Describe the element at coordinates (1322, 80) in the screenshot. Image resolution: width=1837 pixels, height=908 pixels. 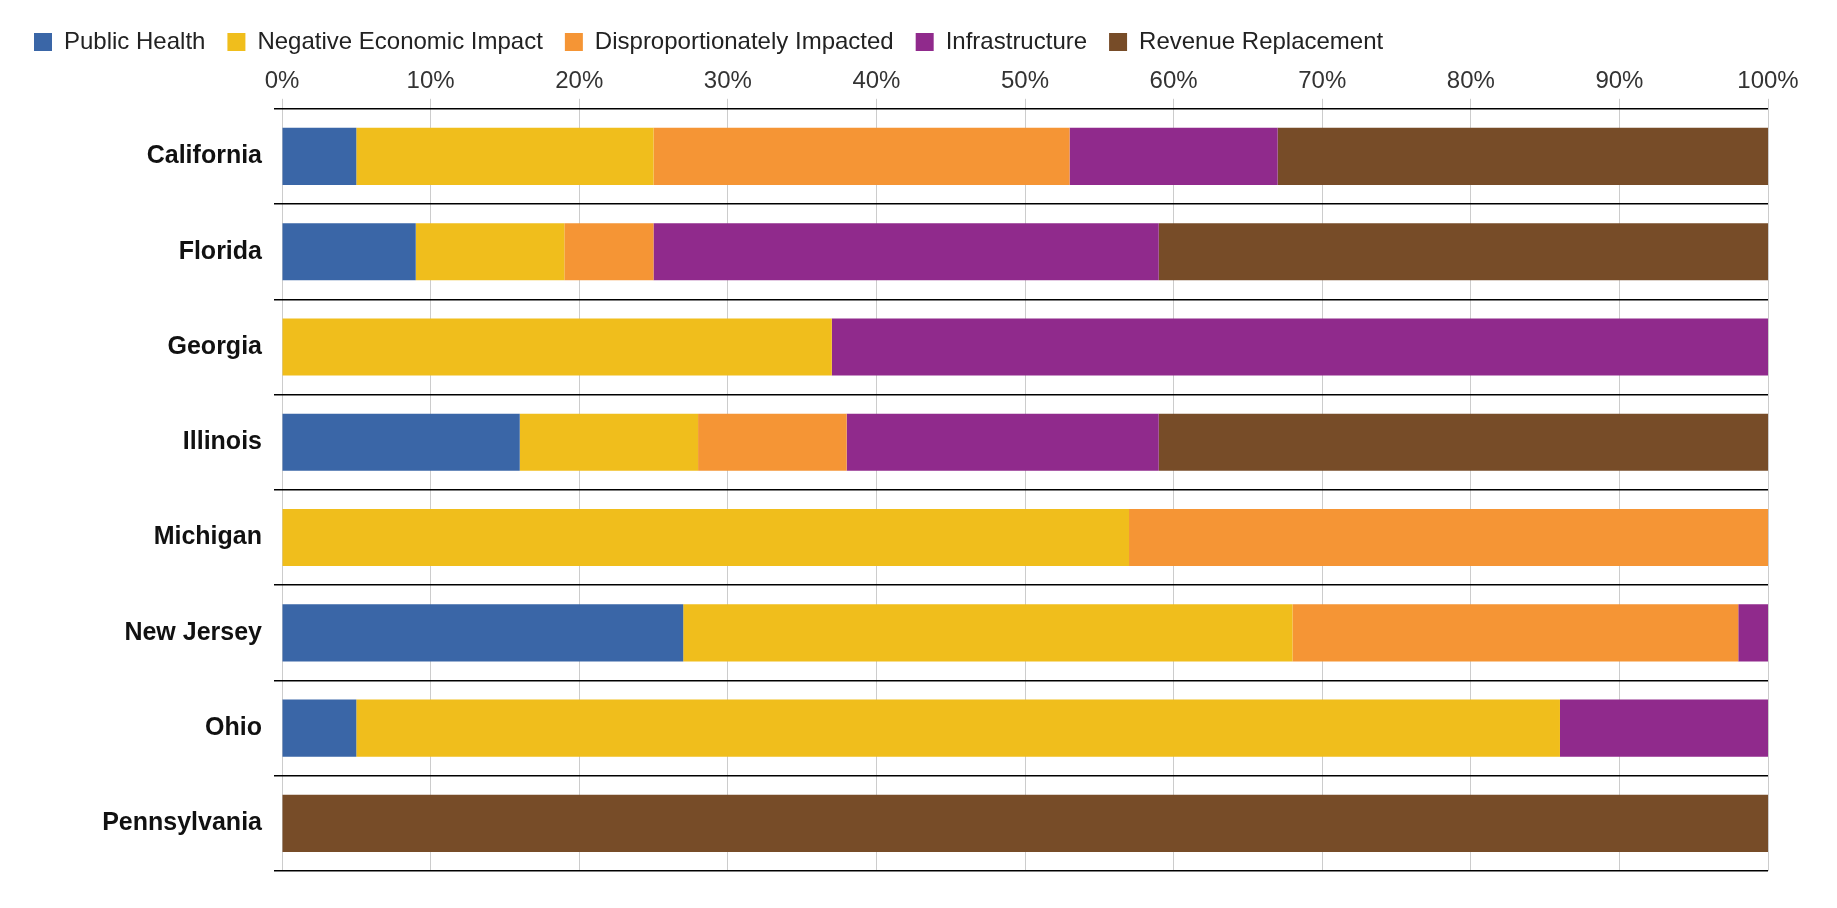
I see `x-tick-label: 70%` at that location.